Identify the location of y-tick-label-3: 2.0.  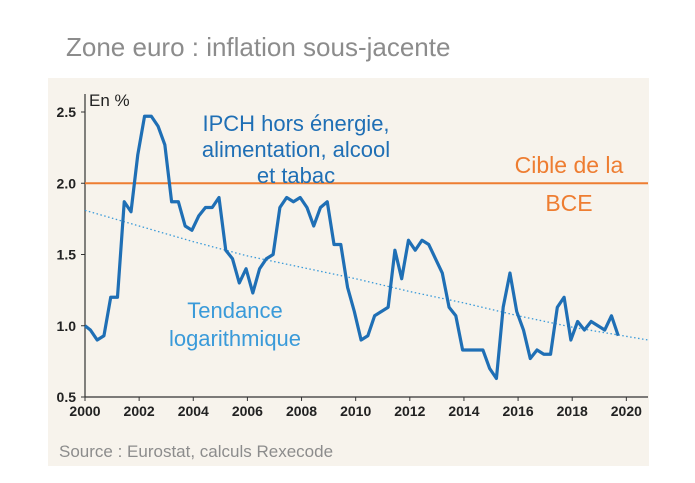
(67, 183).